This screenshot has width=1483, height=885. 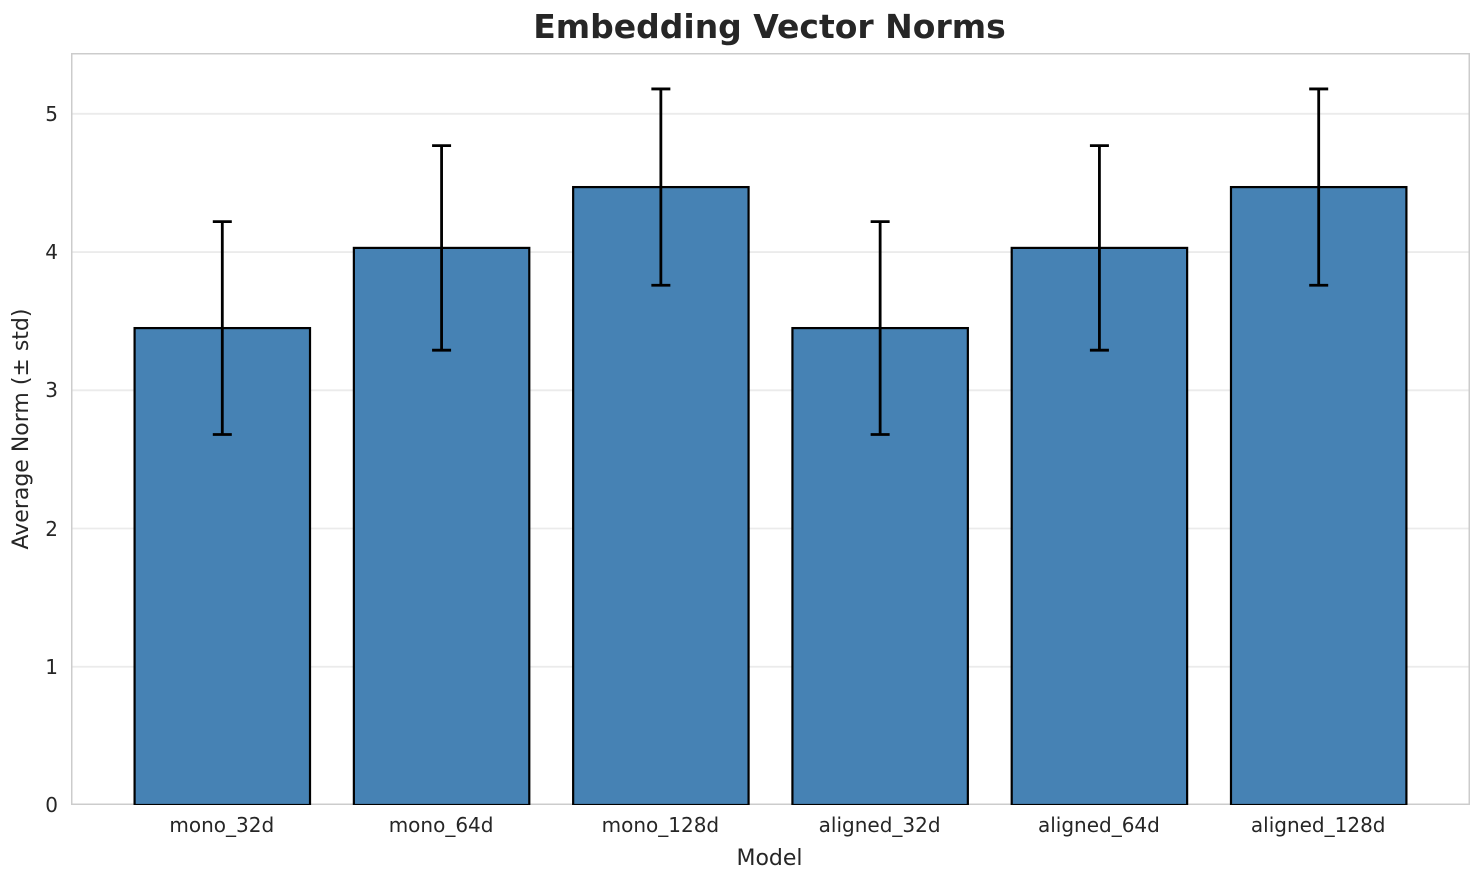 What do you see at coordinates (441, 825) in the screenshot?
I see `x-tick-label: mono_64d` at bounding box center [441, 825].